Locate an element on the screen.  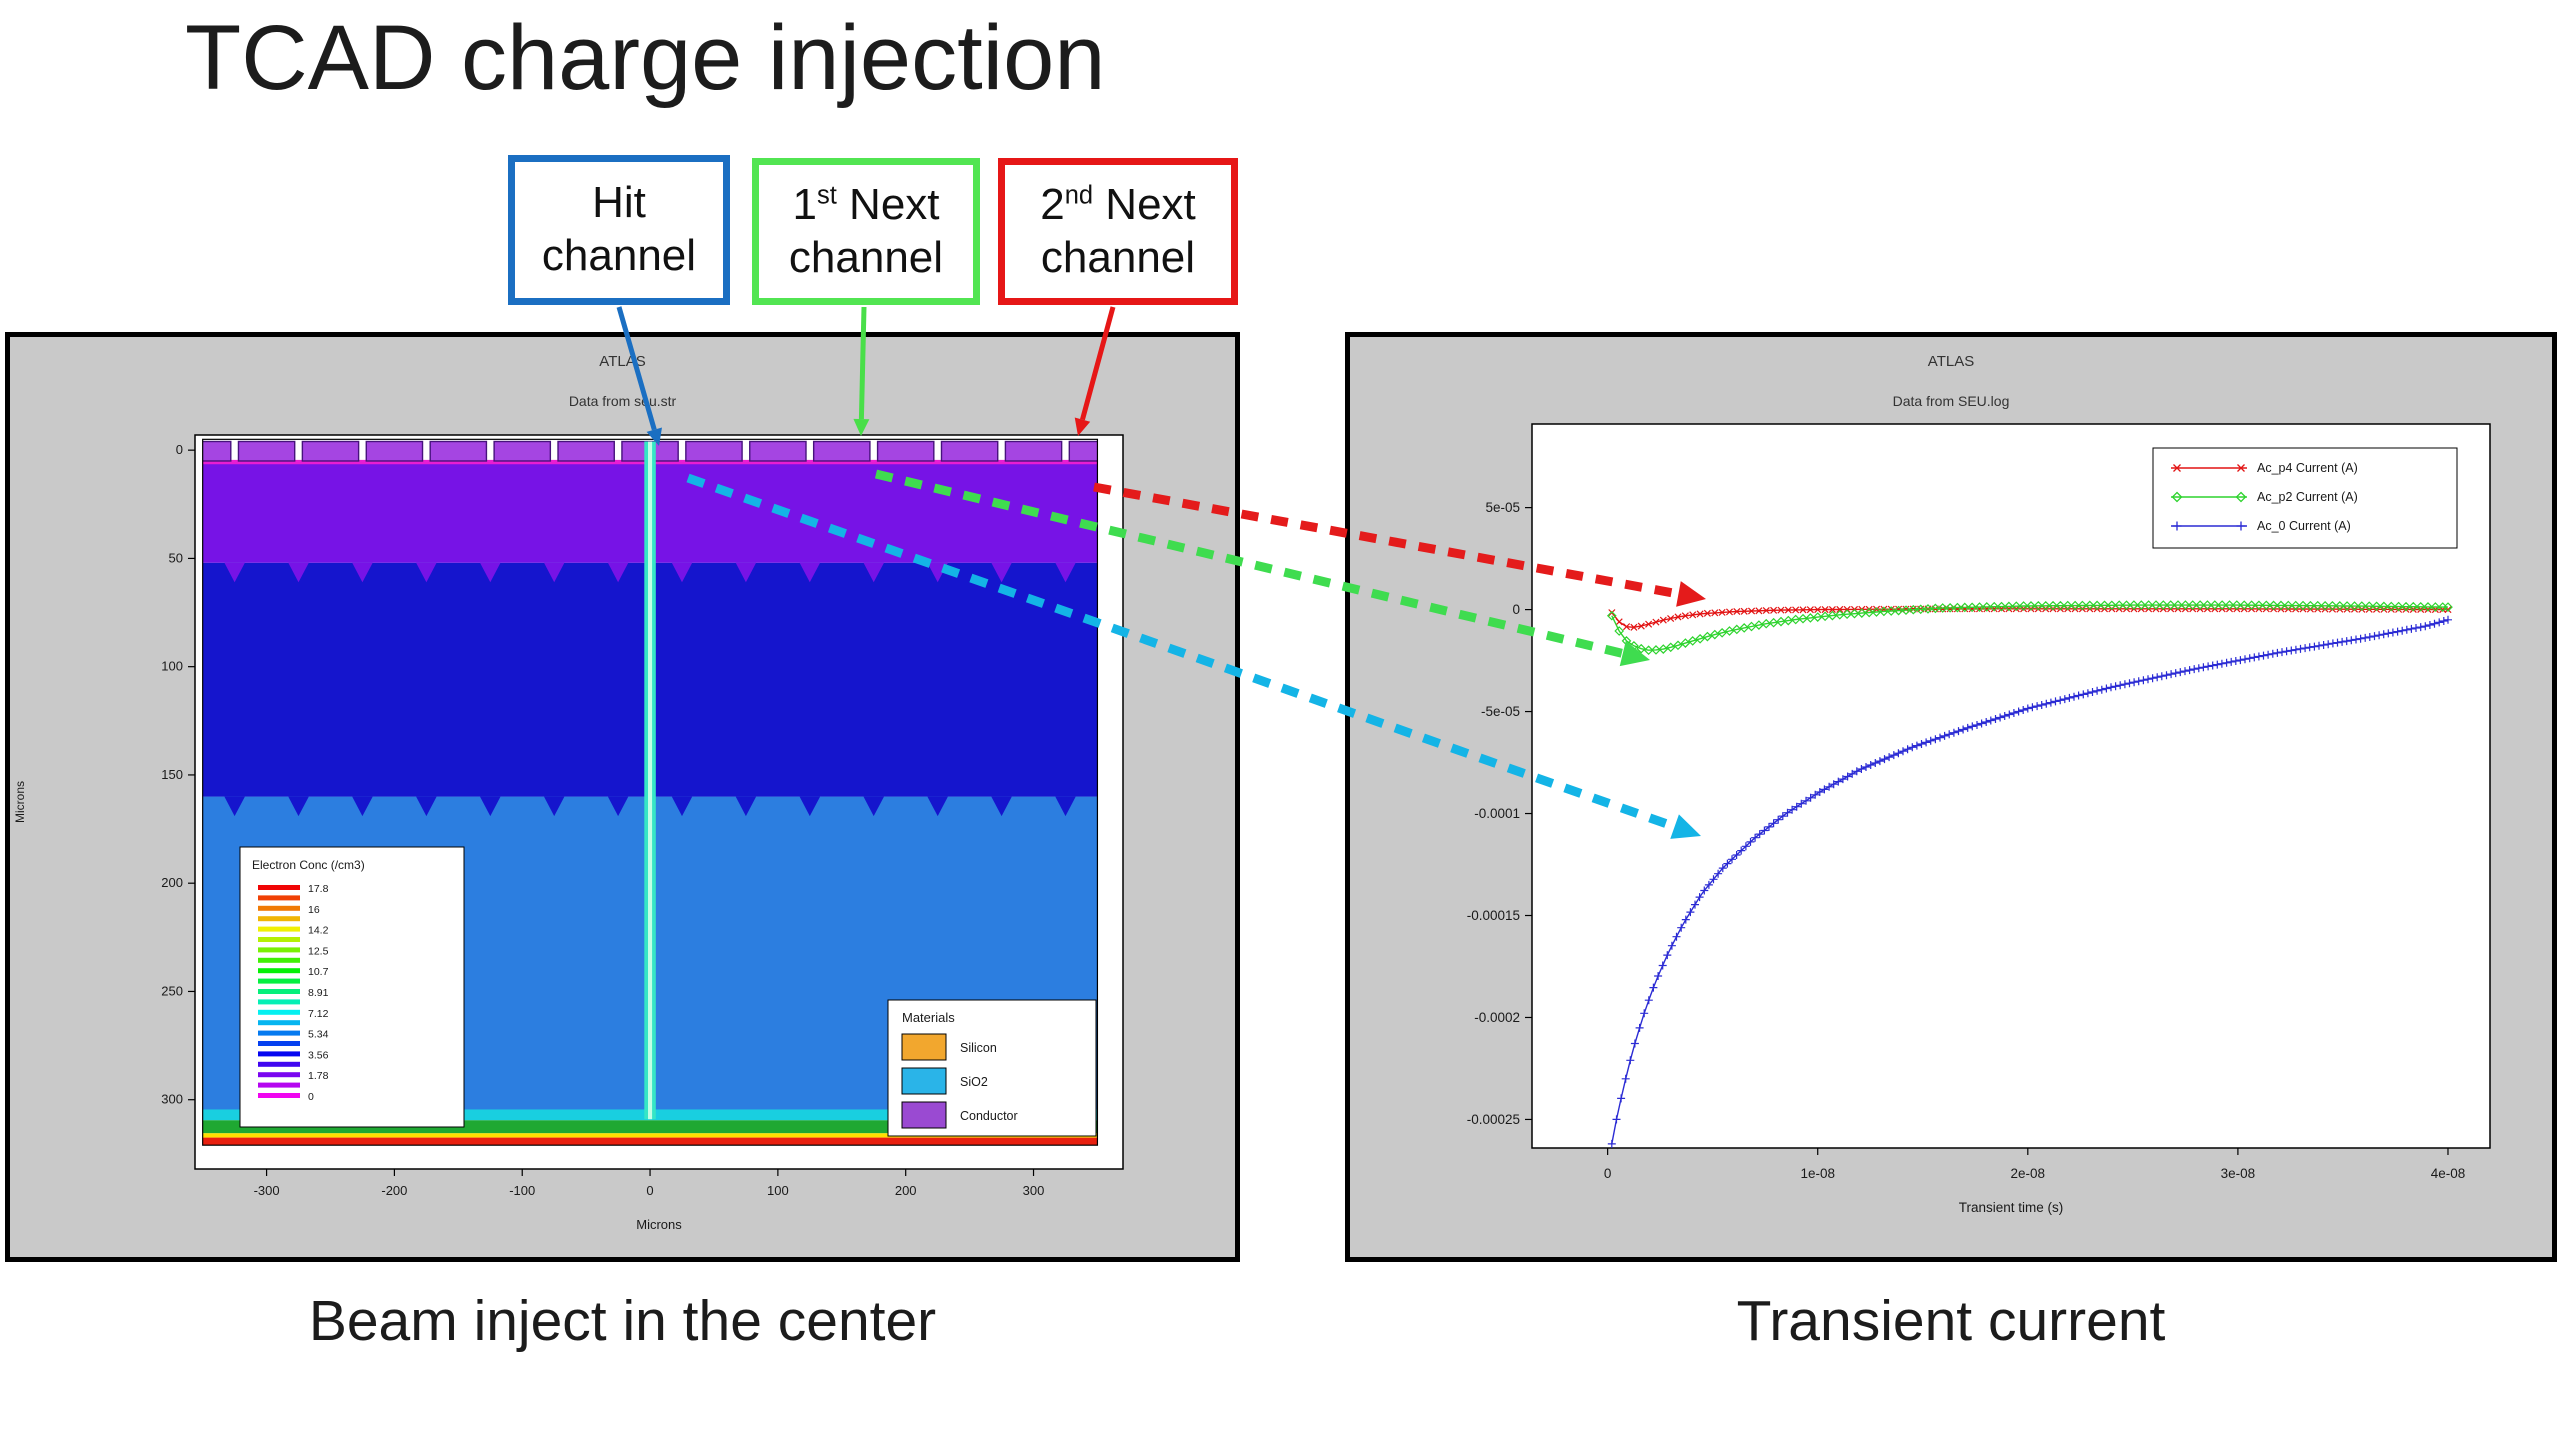
colorbar-value: 1.78 is located at coordinates (318, 1076).